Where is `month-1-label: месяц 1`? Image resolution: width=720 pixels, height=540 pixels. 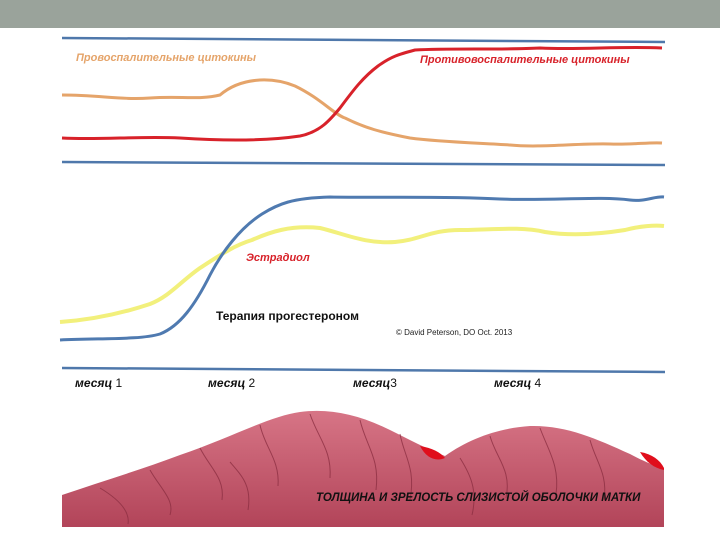 month-1-label: месяц 1 is located at coordinates (99, 383).